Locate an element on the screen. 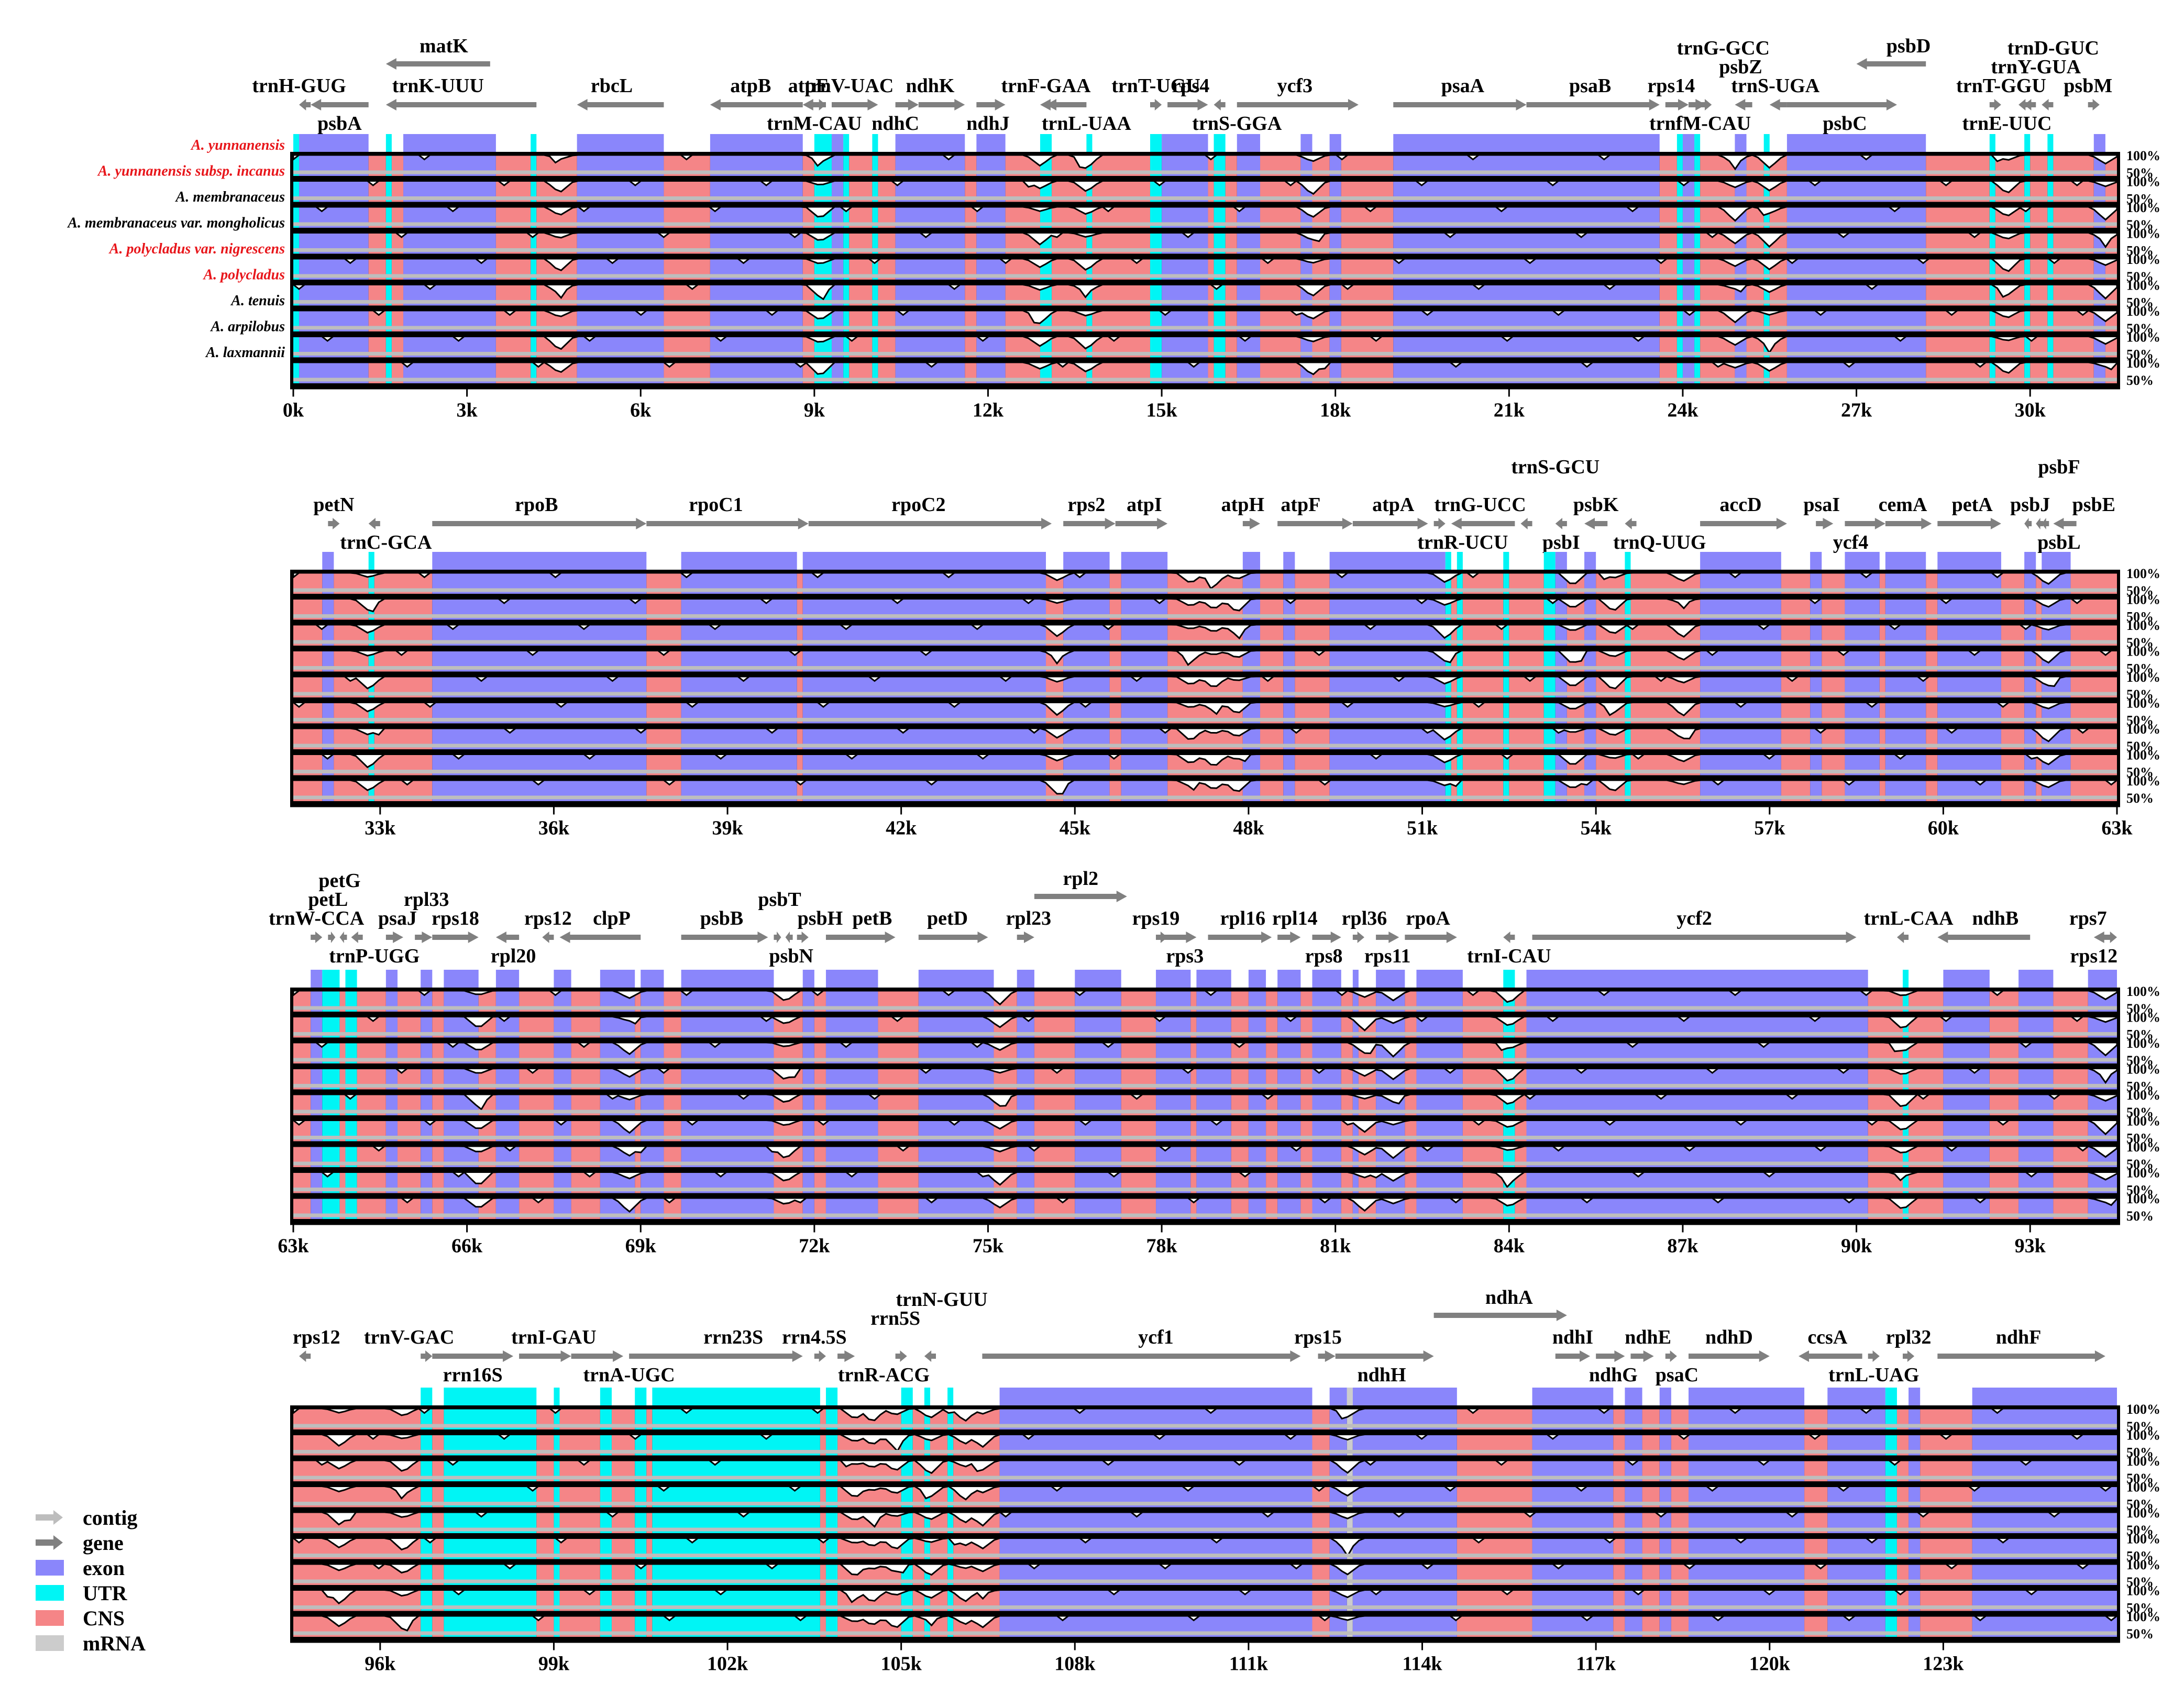 The image size is (2184, 1696). legend-exon-swatch is located at coordinates (50, 1568).